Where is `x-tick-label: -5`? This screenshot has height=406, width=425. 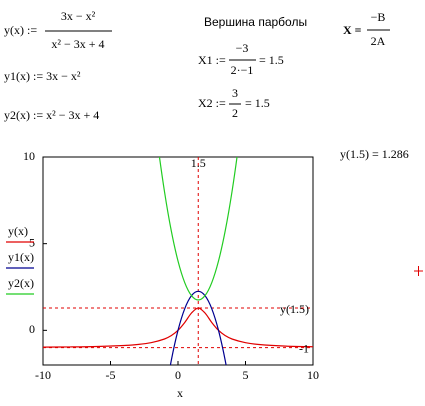 x-tick-label: -5 is located at coordinates (111, 375).